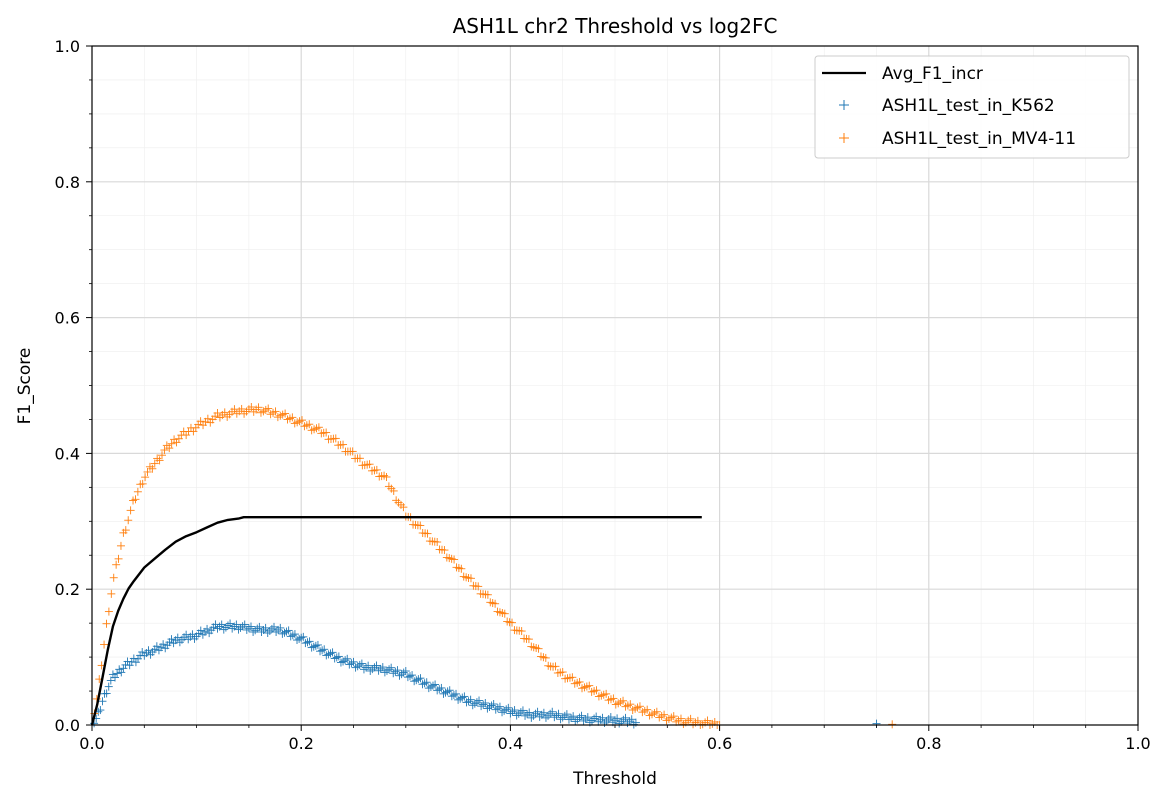 Image resolution: width=1169 pixels, height=803 pixels. I want to click on series-line-avg-f1-incr, so click(396, 621).